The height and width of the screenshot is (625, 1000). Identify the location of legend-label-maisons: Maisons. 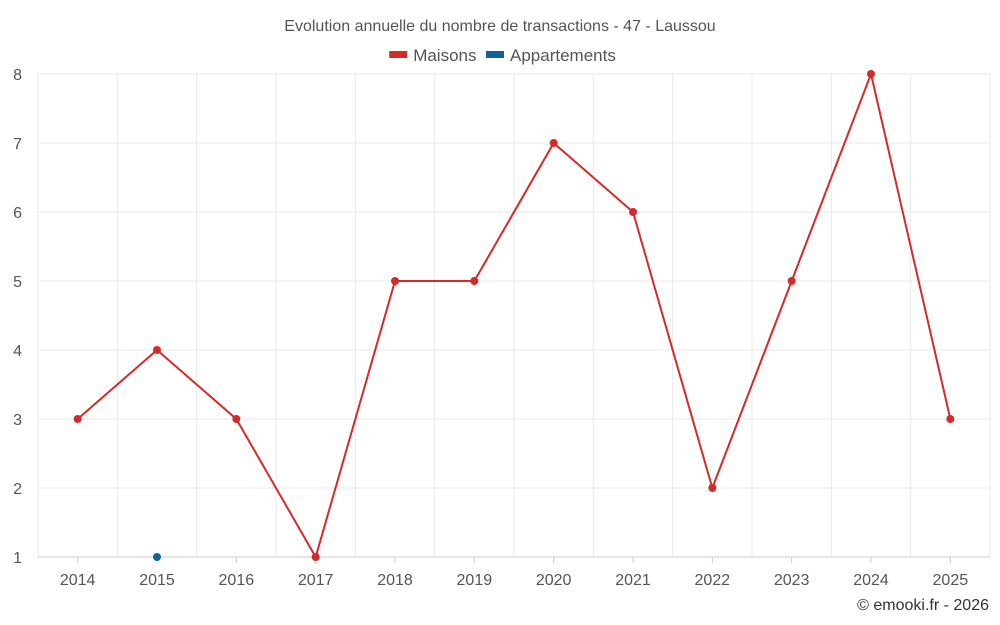
(444, 55).